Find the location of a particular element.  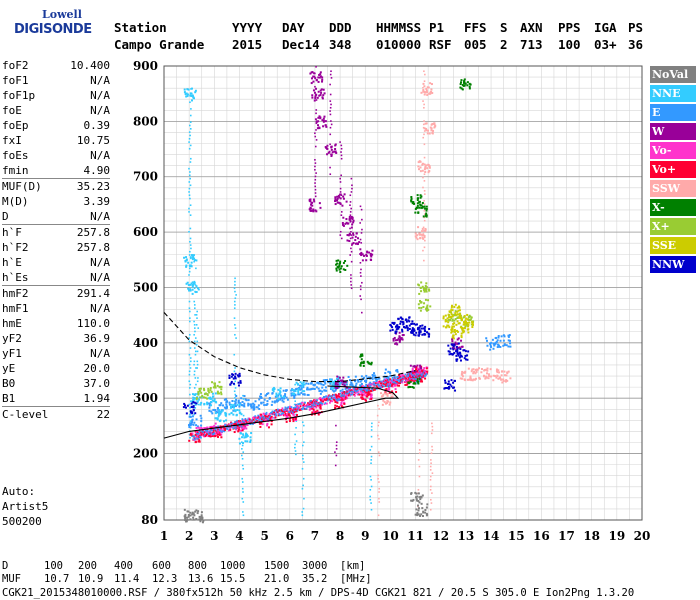

param-row: B1 1.94 is located at coordinates (56, 398).